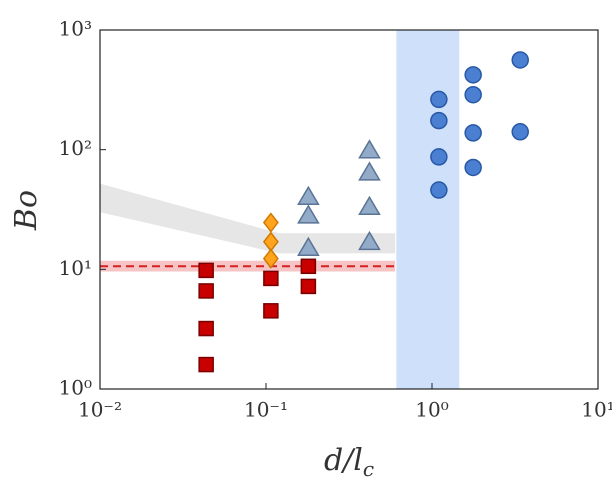 The width and height of the screenshot is (612, 486). I want to click on subscript: c, so click(368, 469).